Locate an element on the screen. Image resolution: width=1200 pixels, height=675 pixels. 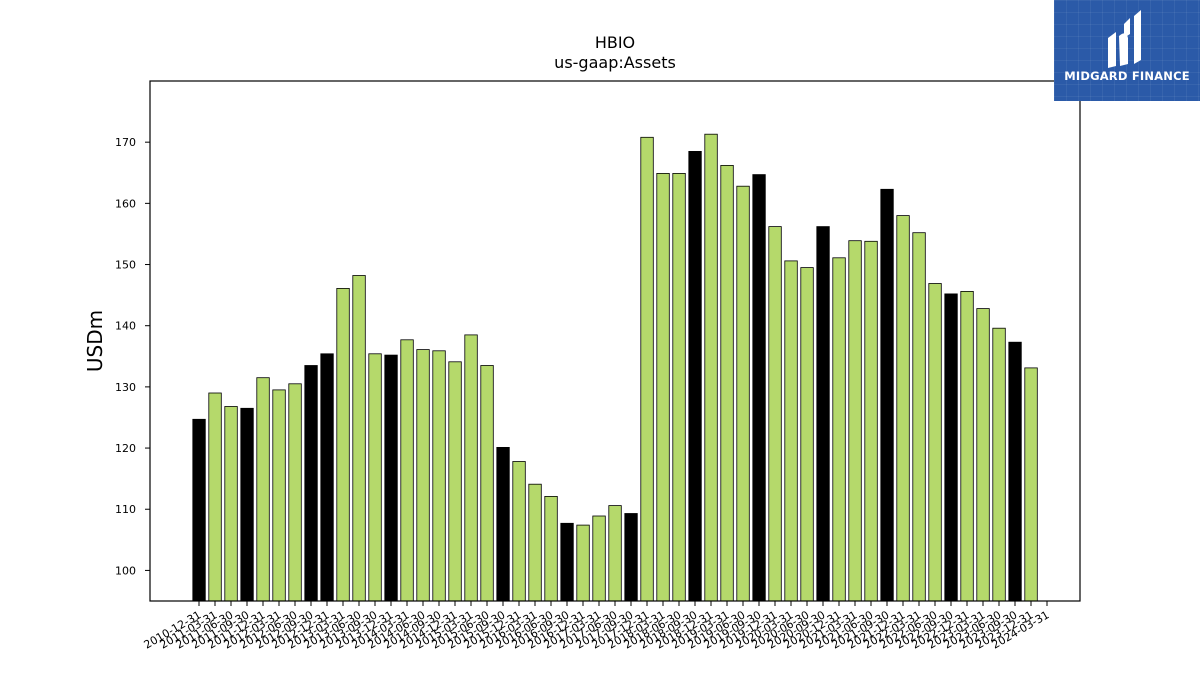
brand-logo: MIDGARD FINANCE is located at coordinates (1127, 50).